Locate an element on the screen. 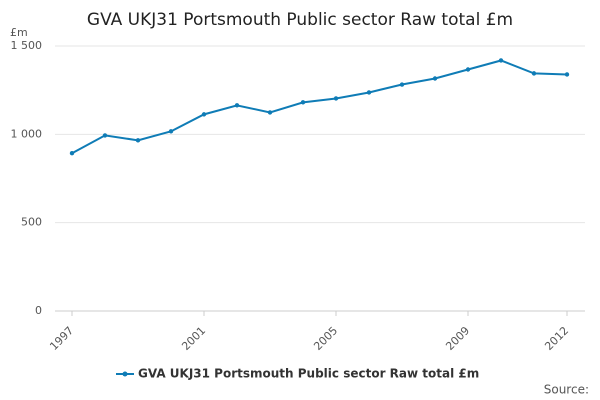 This screenshot has height=400, width=600. legend-marker is located at coordinates (125, 374).